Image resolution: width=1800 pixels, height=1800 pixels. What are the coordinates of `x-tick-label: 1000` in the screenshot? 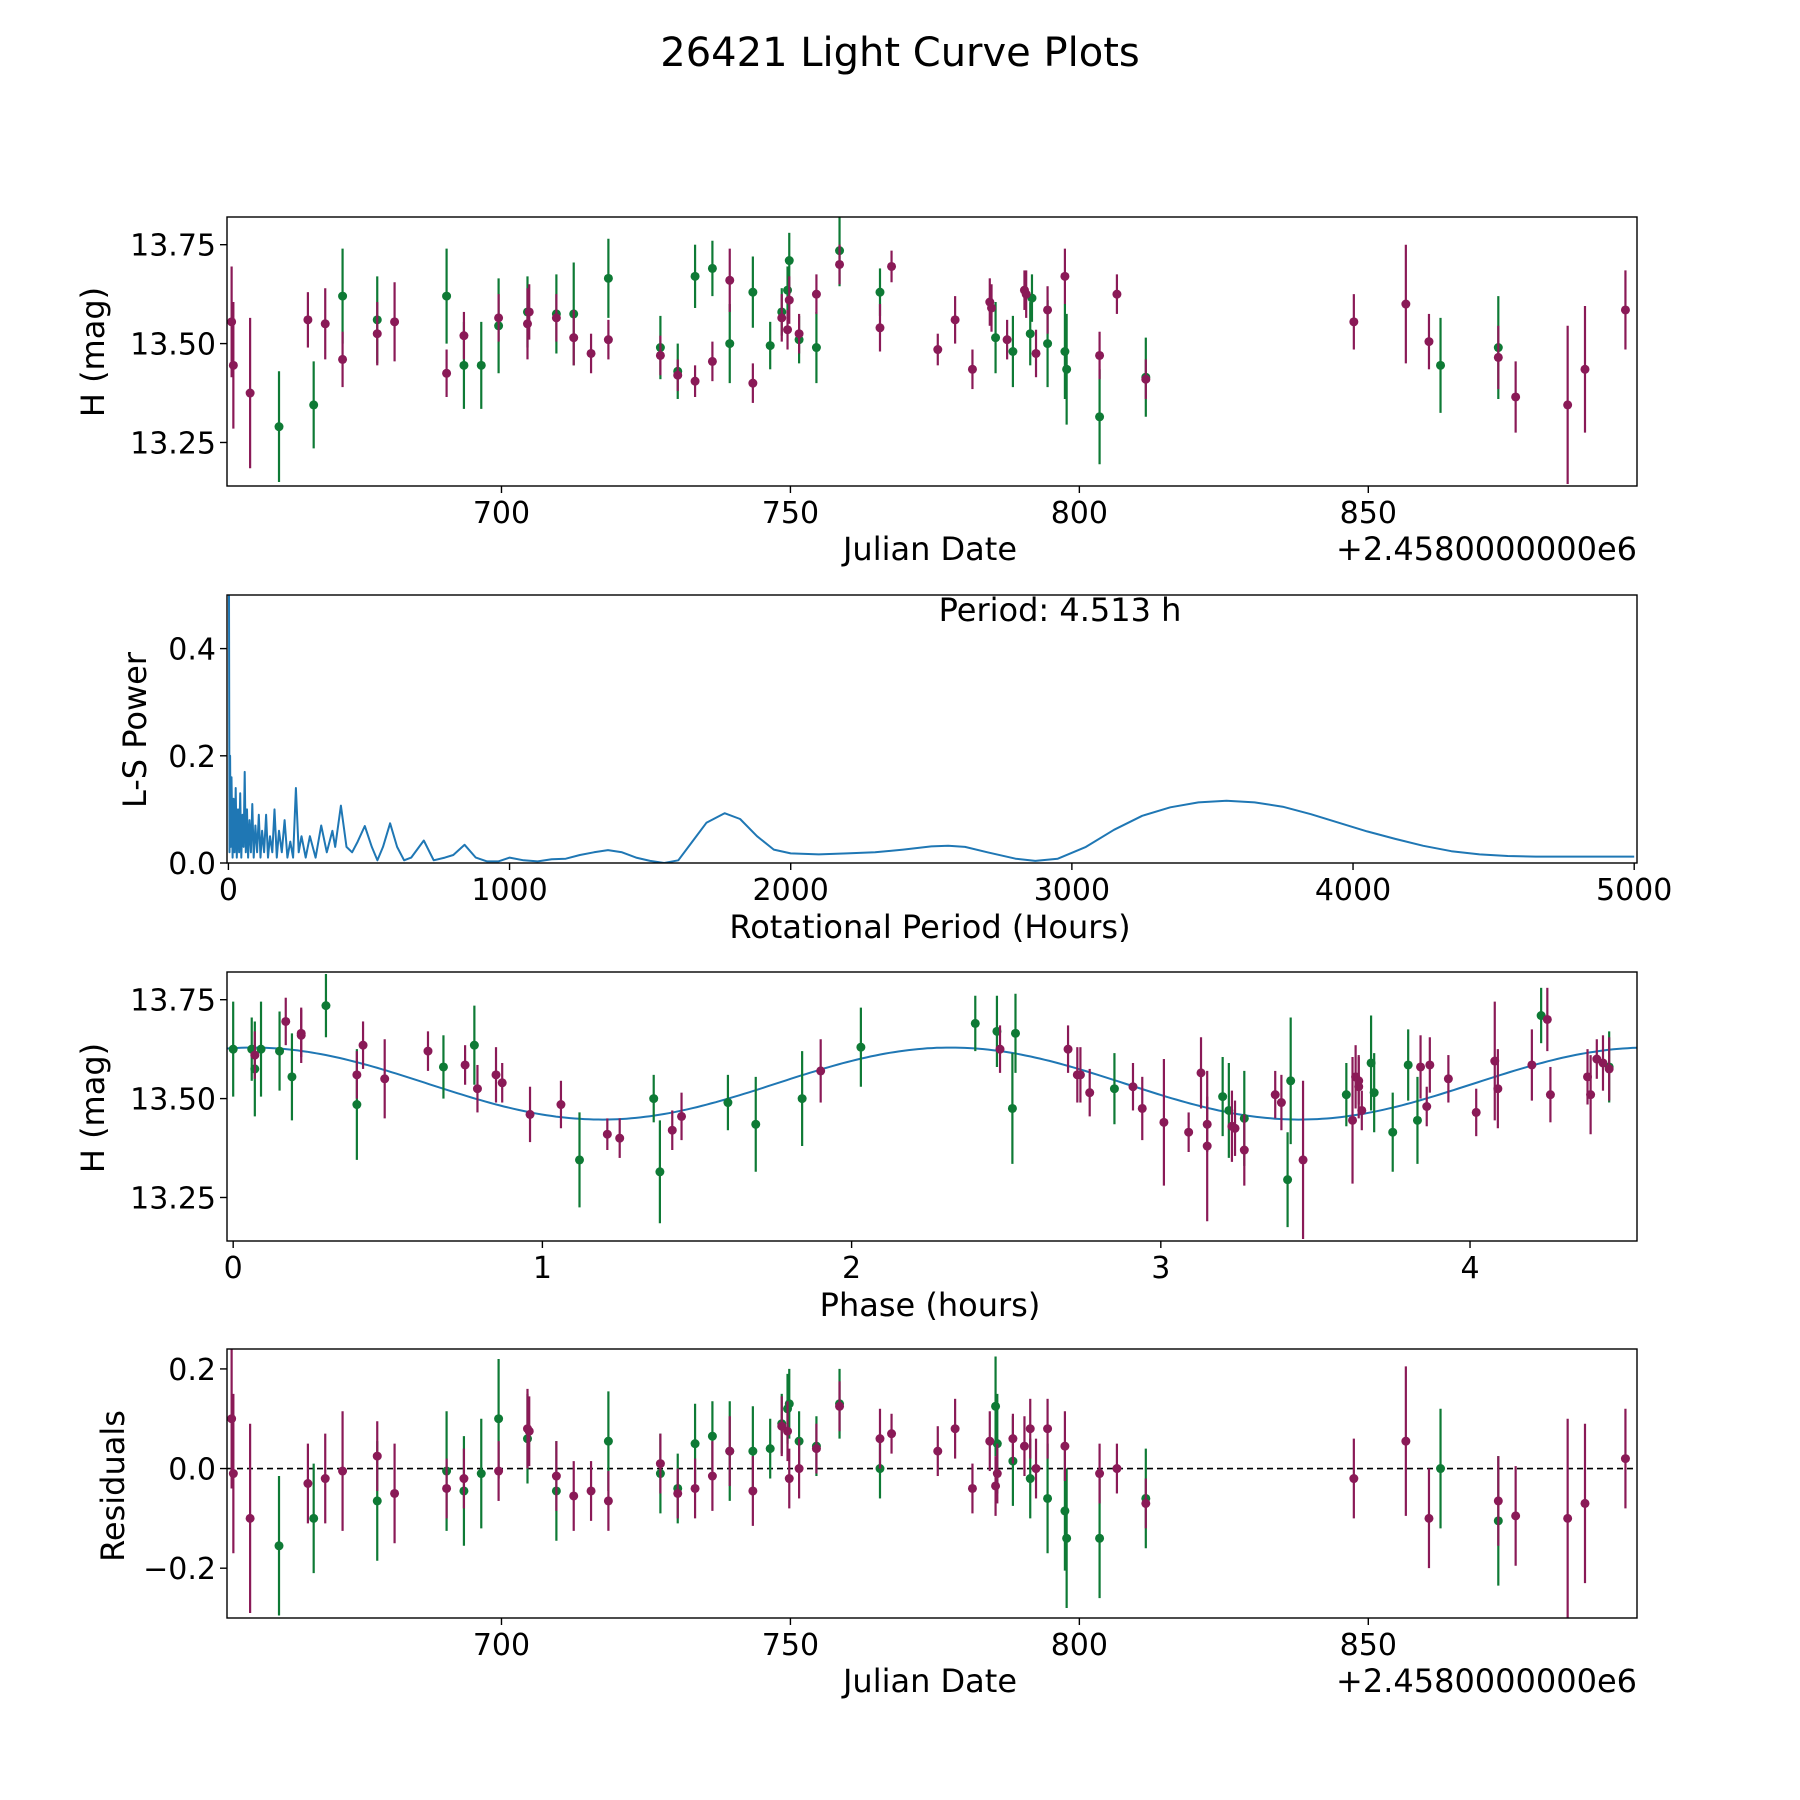 It's located at (509, 890).